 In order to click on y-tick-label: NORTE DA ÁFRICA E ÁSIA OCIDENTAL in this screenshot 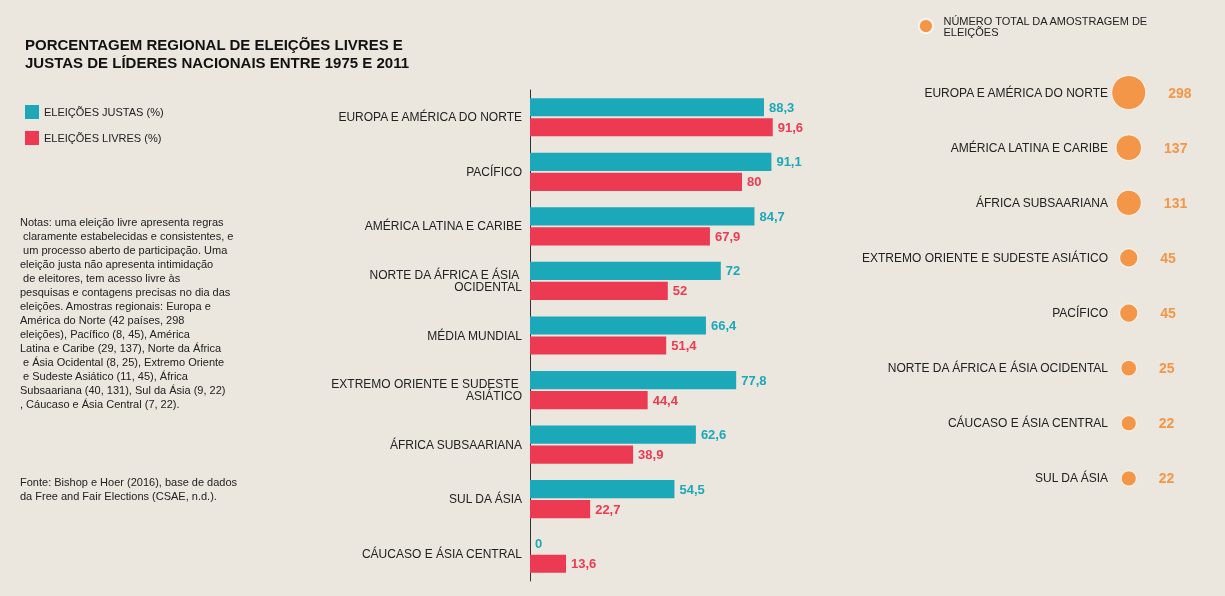, I will do `click(446, 280)`.